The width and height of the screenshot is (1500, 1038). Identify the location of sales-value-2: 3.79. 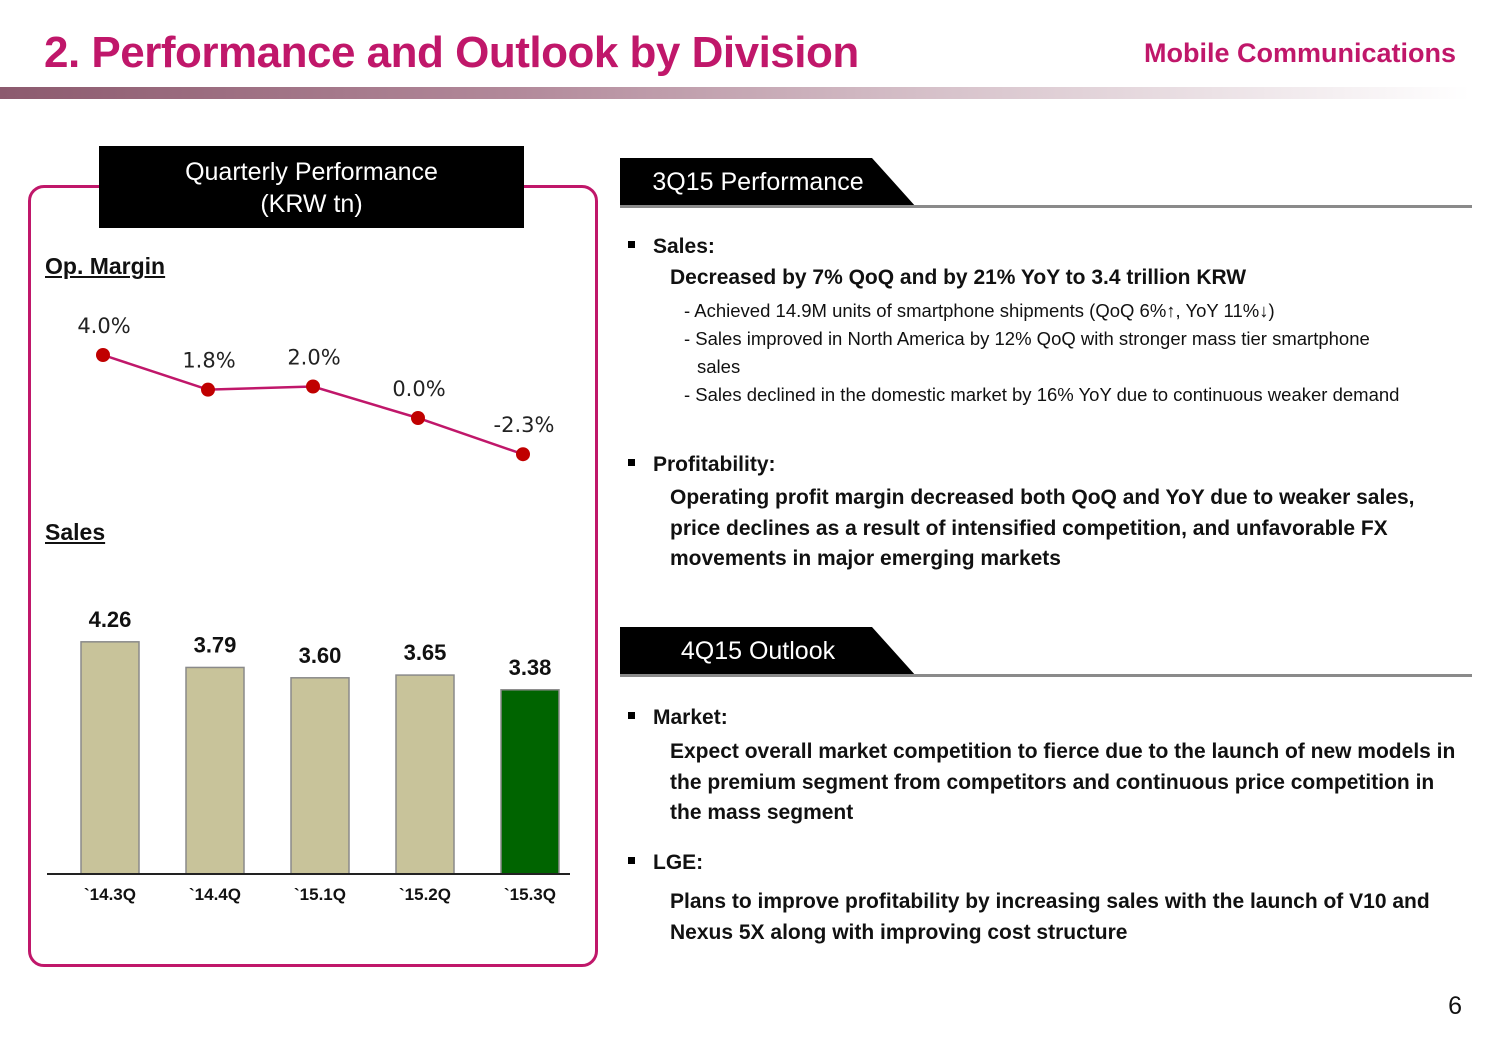
(215, 644).